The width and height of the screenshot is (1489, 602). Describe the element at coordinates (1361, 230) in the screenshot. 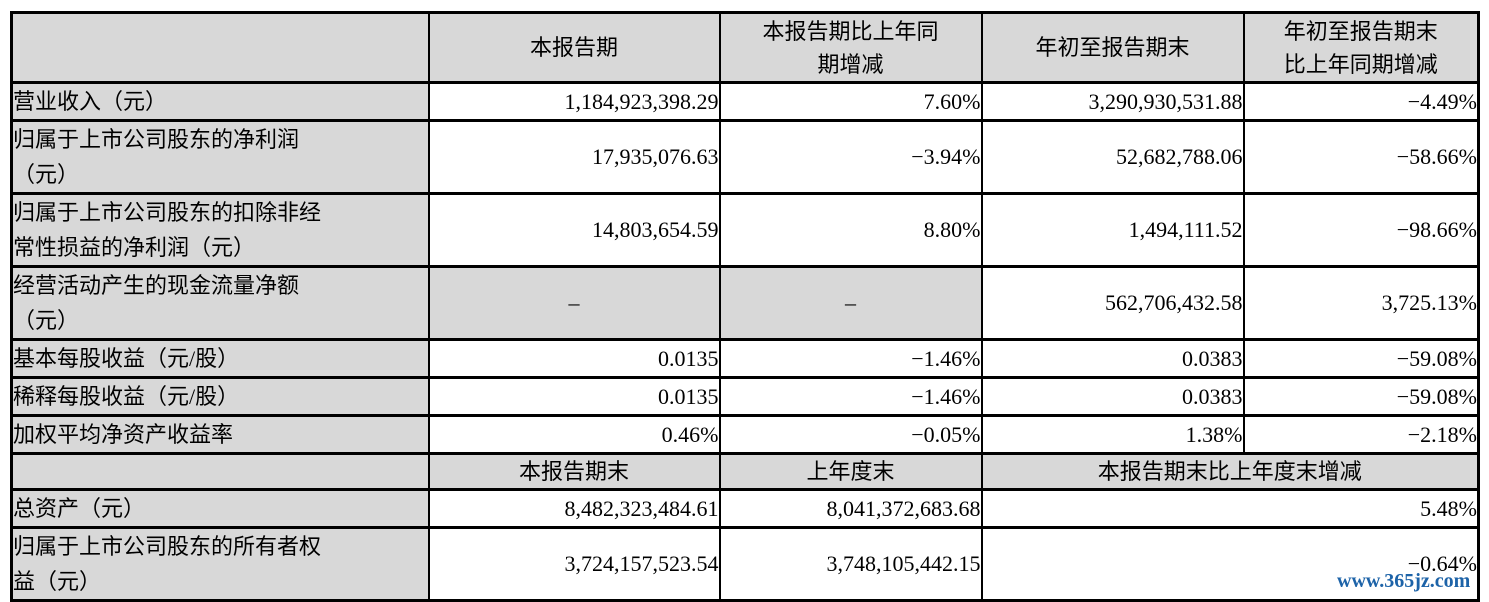

I see `net-profit-excl-ytd-yoy: −98.66%` at that location.